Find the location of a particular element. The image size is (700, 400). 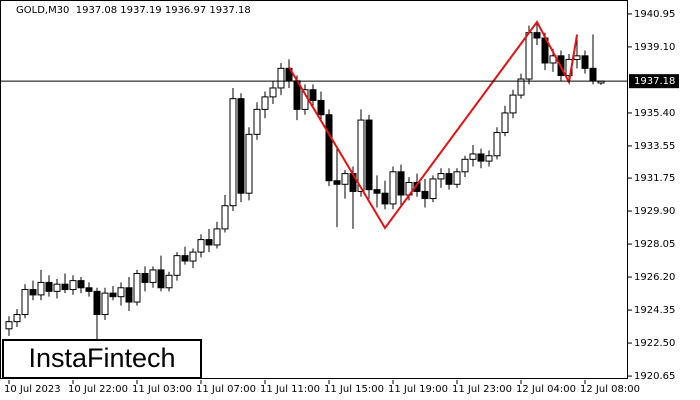

last-price-box is located at coordinates (654, 81).